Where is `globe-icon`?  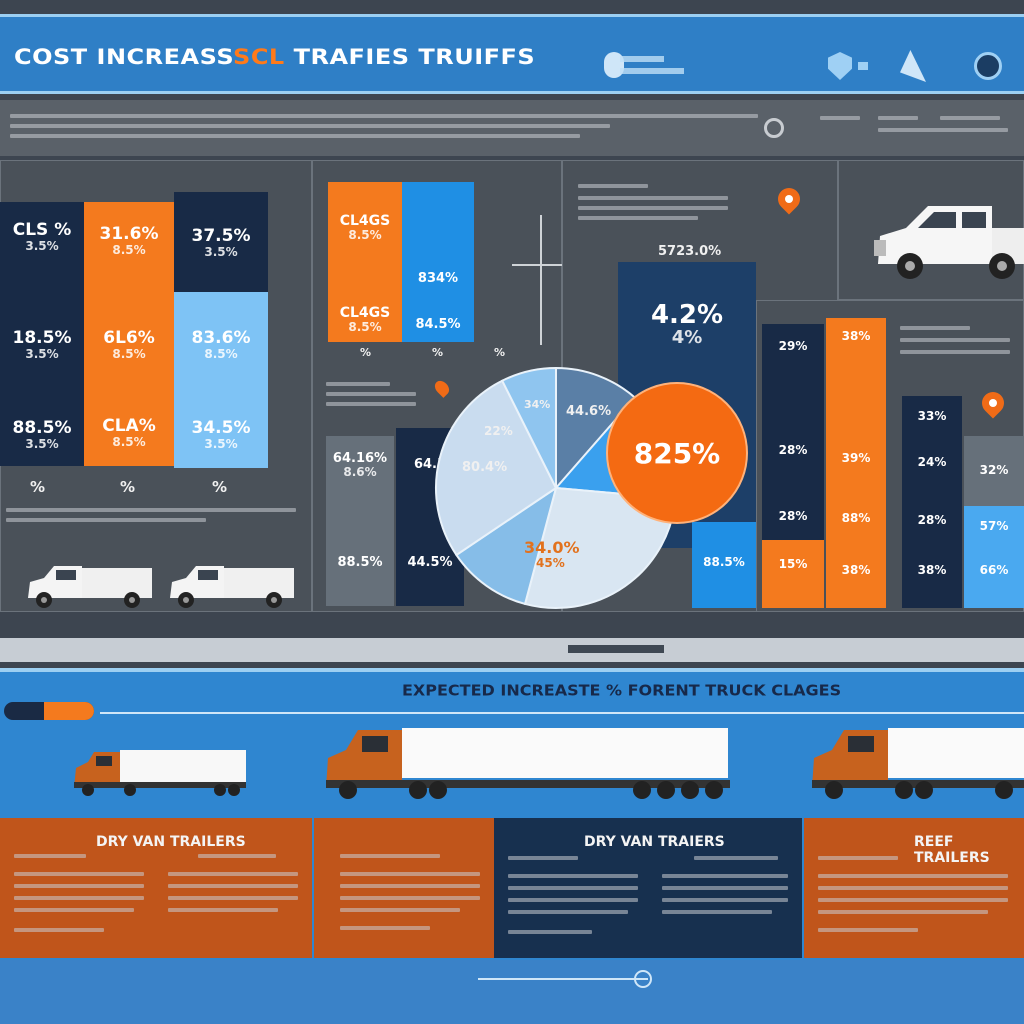
globe-icon is located at coordinates (988, 66).